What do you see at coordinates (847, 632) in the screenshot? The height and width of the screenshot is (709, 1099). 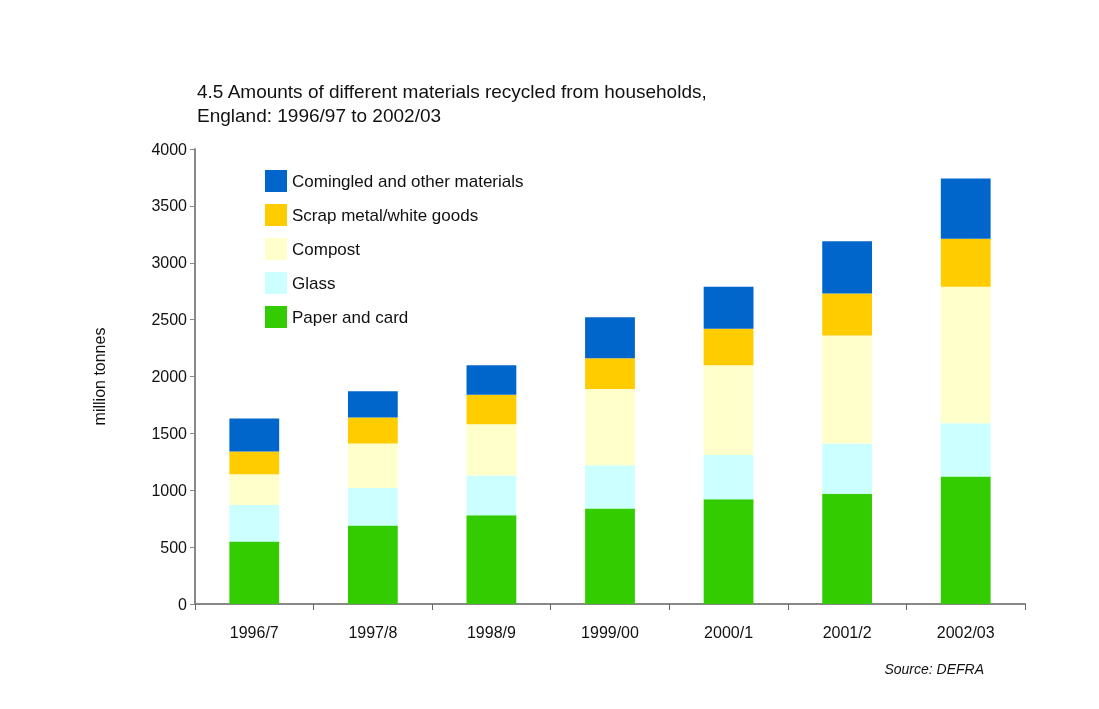 I see `x-tick-label: 2001/2` at bounding box center [847, 632].